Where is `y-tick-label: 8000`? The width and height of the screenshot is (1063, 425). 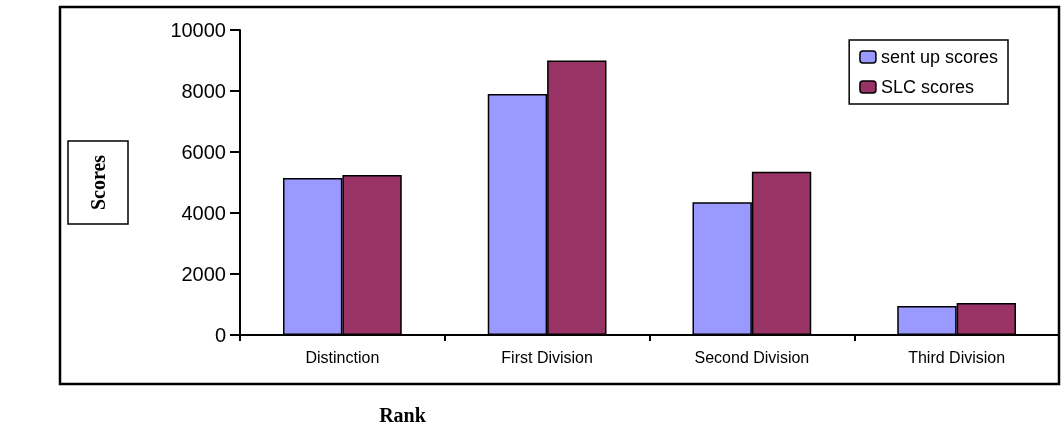
y-tick-label: 8000 is located at coordinates (203, 91).